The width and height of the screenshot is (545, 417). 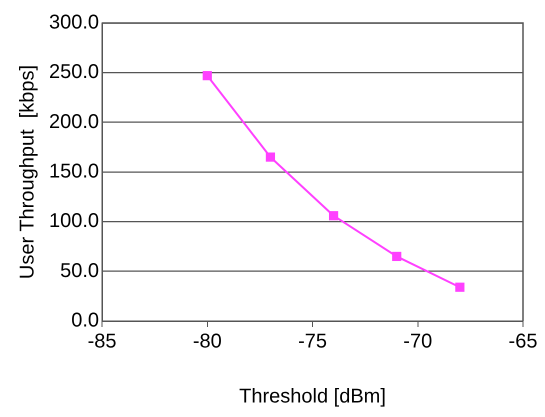 I want to click on y-tick-label: 100.0, so click(x=74, y=221).